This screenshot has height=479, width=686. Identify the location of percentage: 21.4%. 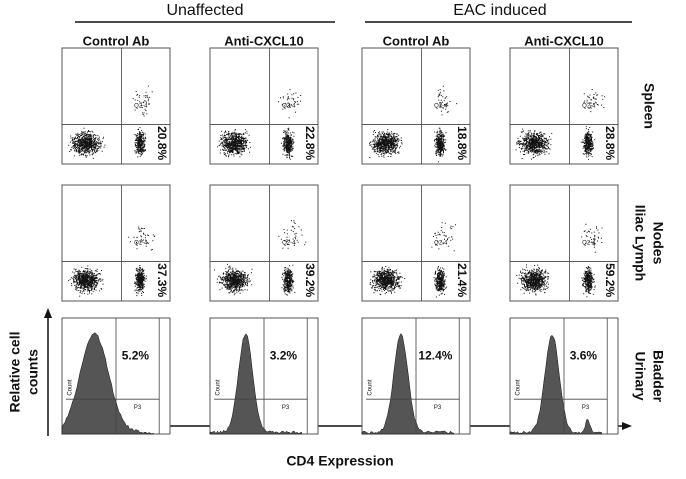
(462, 280).